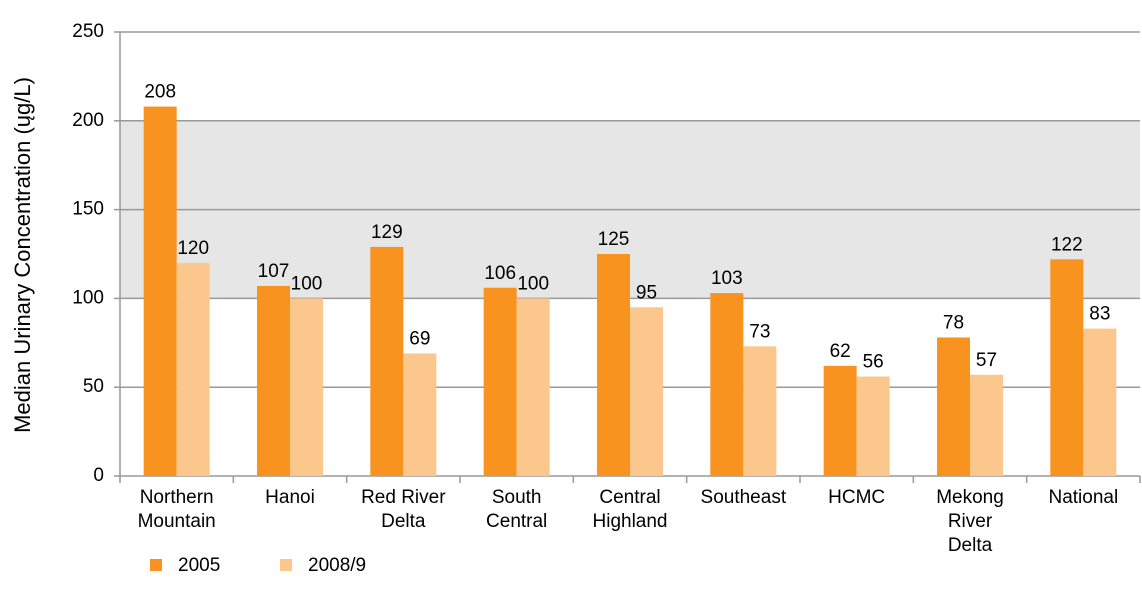 The width and height of the screenshot is (1142, 601). I want to click on value-label: 95, so click(646, 292).